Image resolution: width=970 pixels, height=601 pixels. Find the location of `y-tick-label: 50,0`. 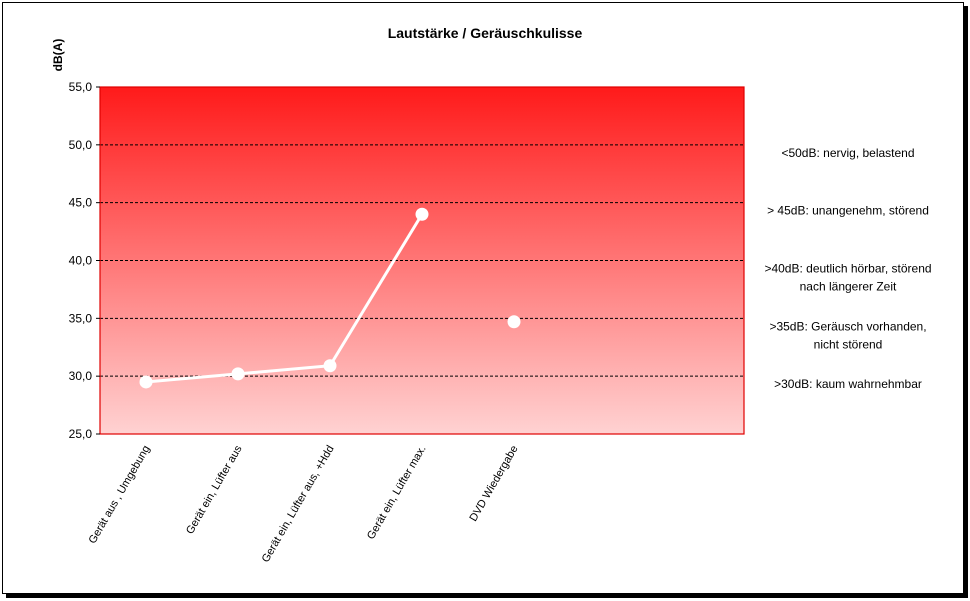

y-tick-label: 50,0 is located at coordinates (81, 145).